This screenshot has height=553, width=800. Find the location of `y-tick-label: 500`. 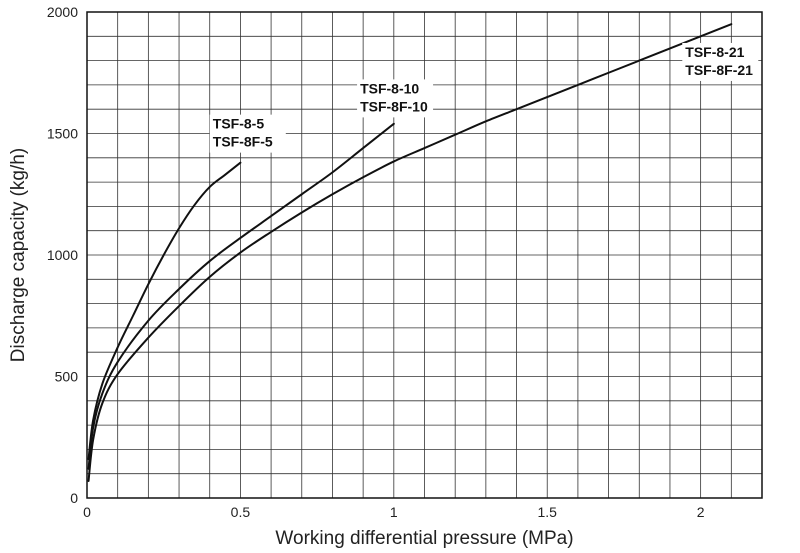

y-tick-label: 500 is located at coordinates (67, 377).